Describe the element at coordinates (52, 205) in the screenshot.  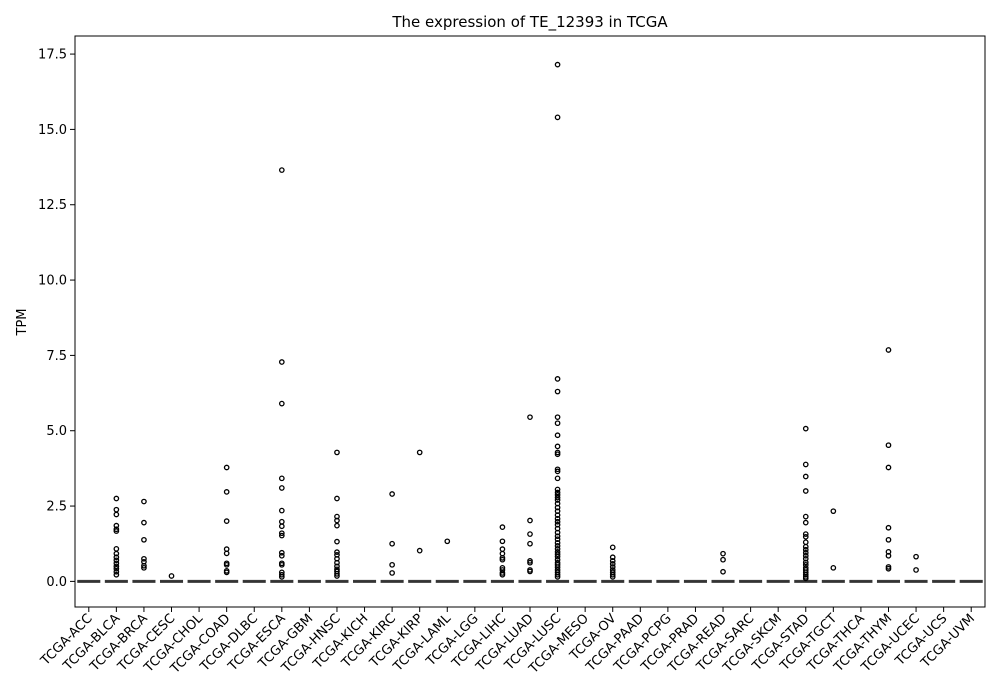
I see `y-tick-label: 12.5` at that location.